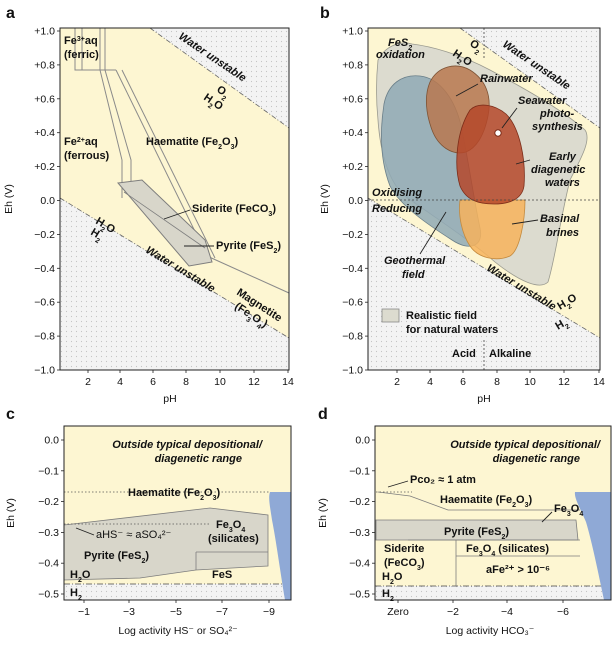 Image resolution: width=613 pixels, height=668 pixels. Describe the element at coordinates (81, 142) in the screenshot. I see `panel-a-ferrous-label: Fe2+aq` at that location.